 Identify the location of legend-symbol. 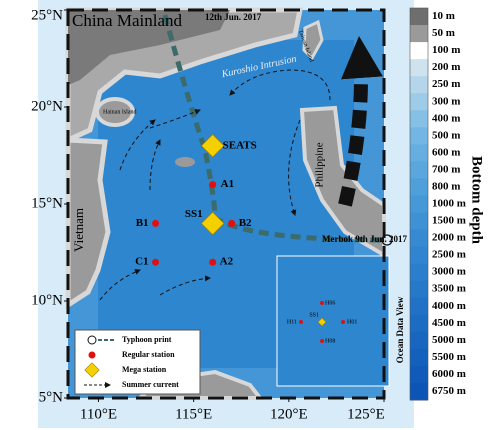
(92, 340).